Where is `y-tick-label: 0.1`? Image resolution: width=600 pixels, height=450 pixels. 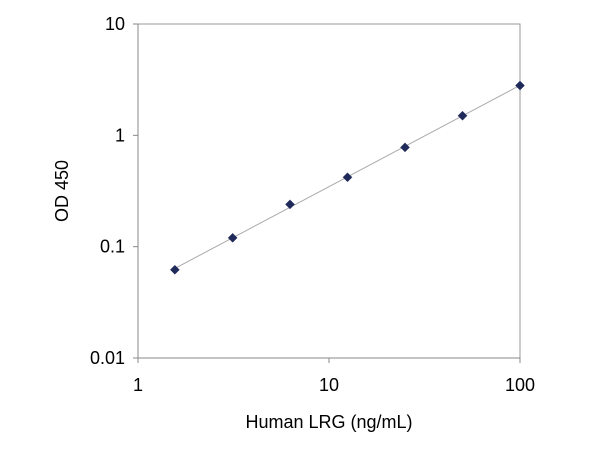 y-tick-label: 0.1 is located at coordinates (112, 247).